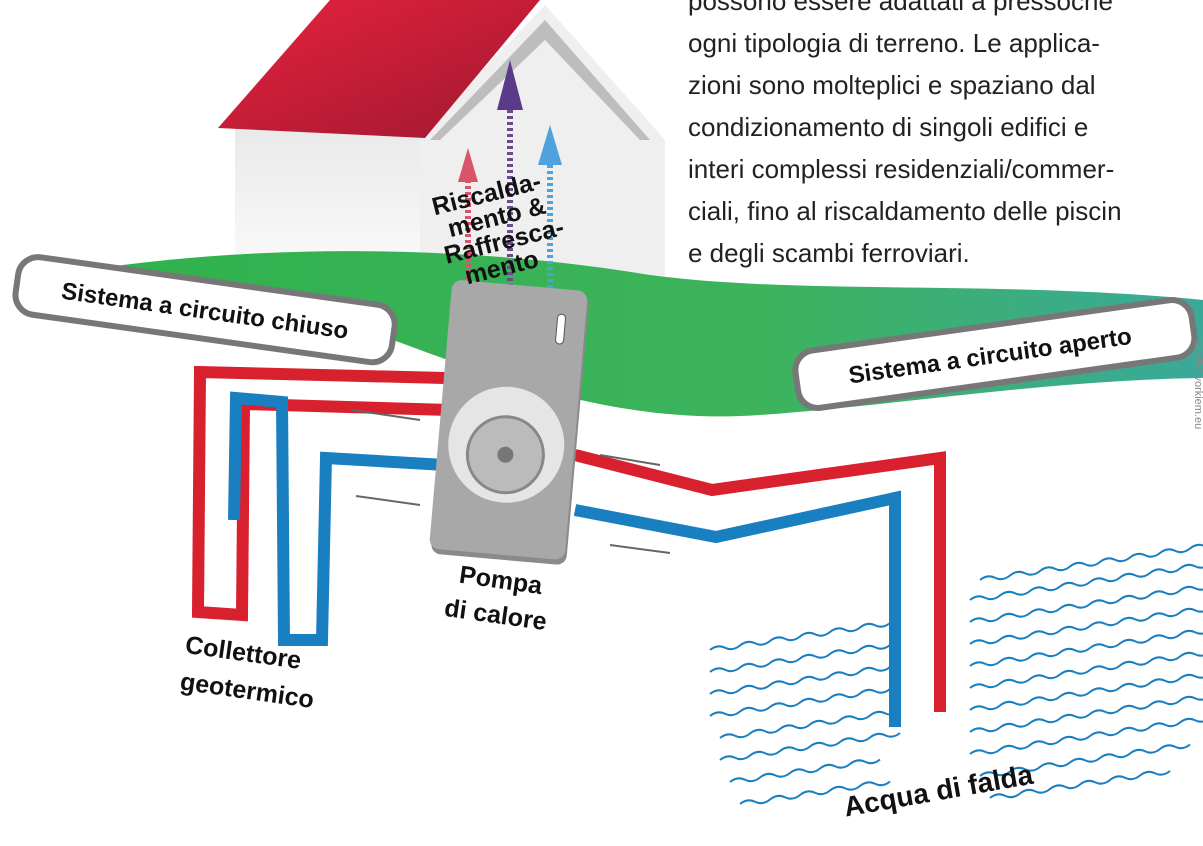  I want to click on label-line: geotermico, so click(246, 691).